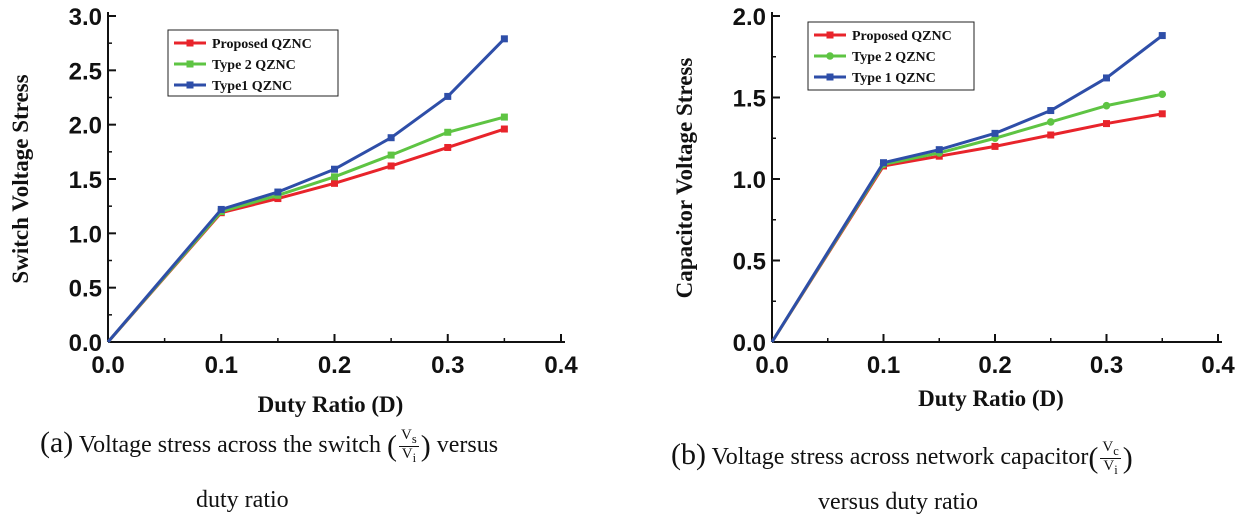 The width and height of the screenshot is (1250, 523). I want to click on caption-a-paren-close: ), so click(425, 446).